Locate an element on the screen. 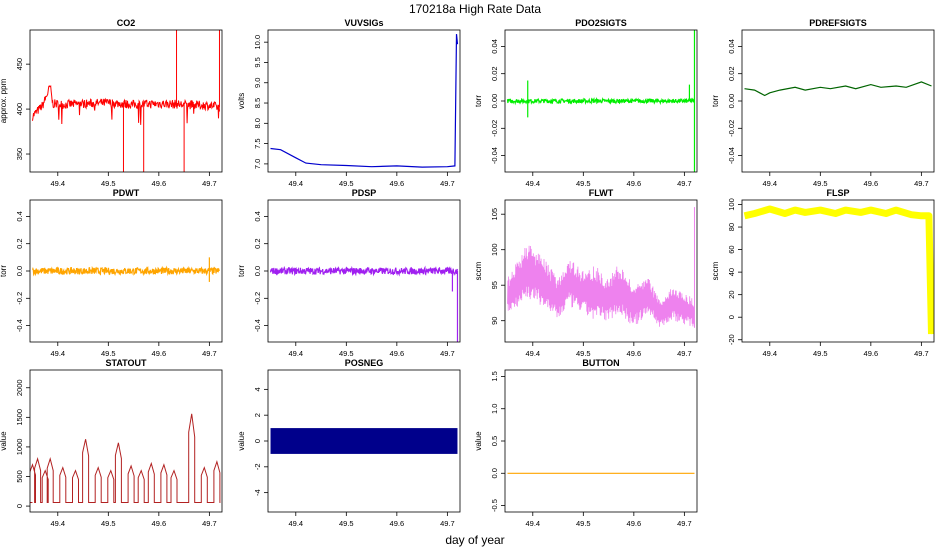  y-tick-label: 500 is located at coordinates (19, 476).